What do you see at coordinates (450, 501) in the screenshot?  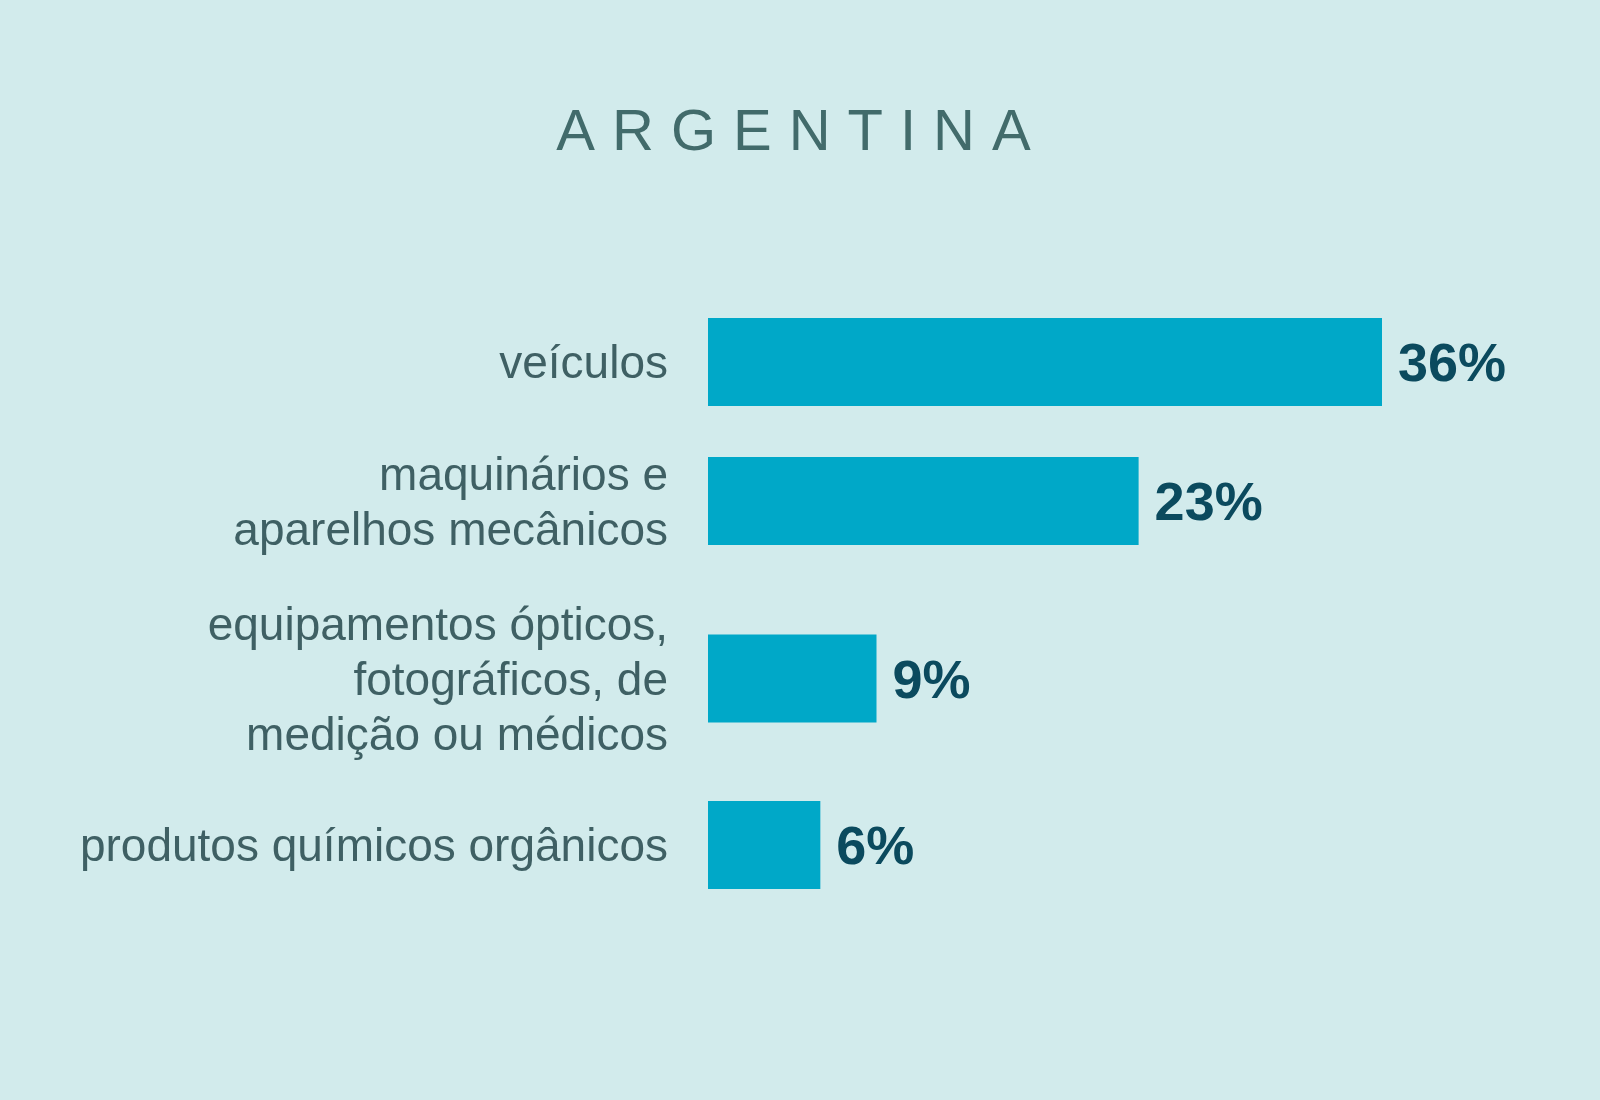 I see `y-tick-label: maquinários e aparelhos mecânicos` at bounding box center [450, 501].